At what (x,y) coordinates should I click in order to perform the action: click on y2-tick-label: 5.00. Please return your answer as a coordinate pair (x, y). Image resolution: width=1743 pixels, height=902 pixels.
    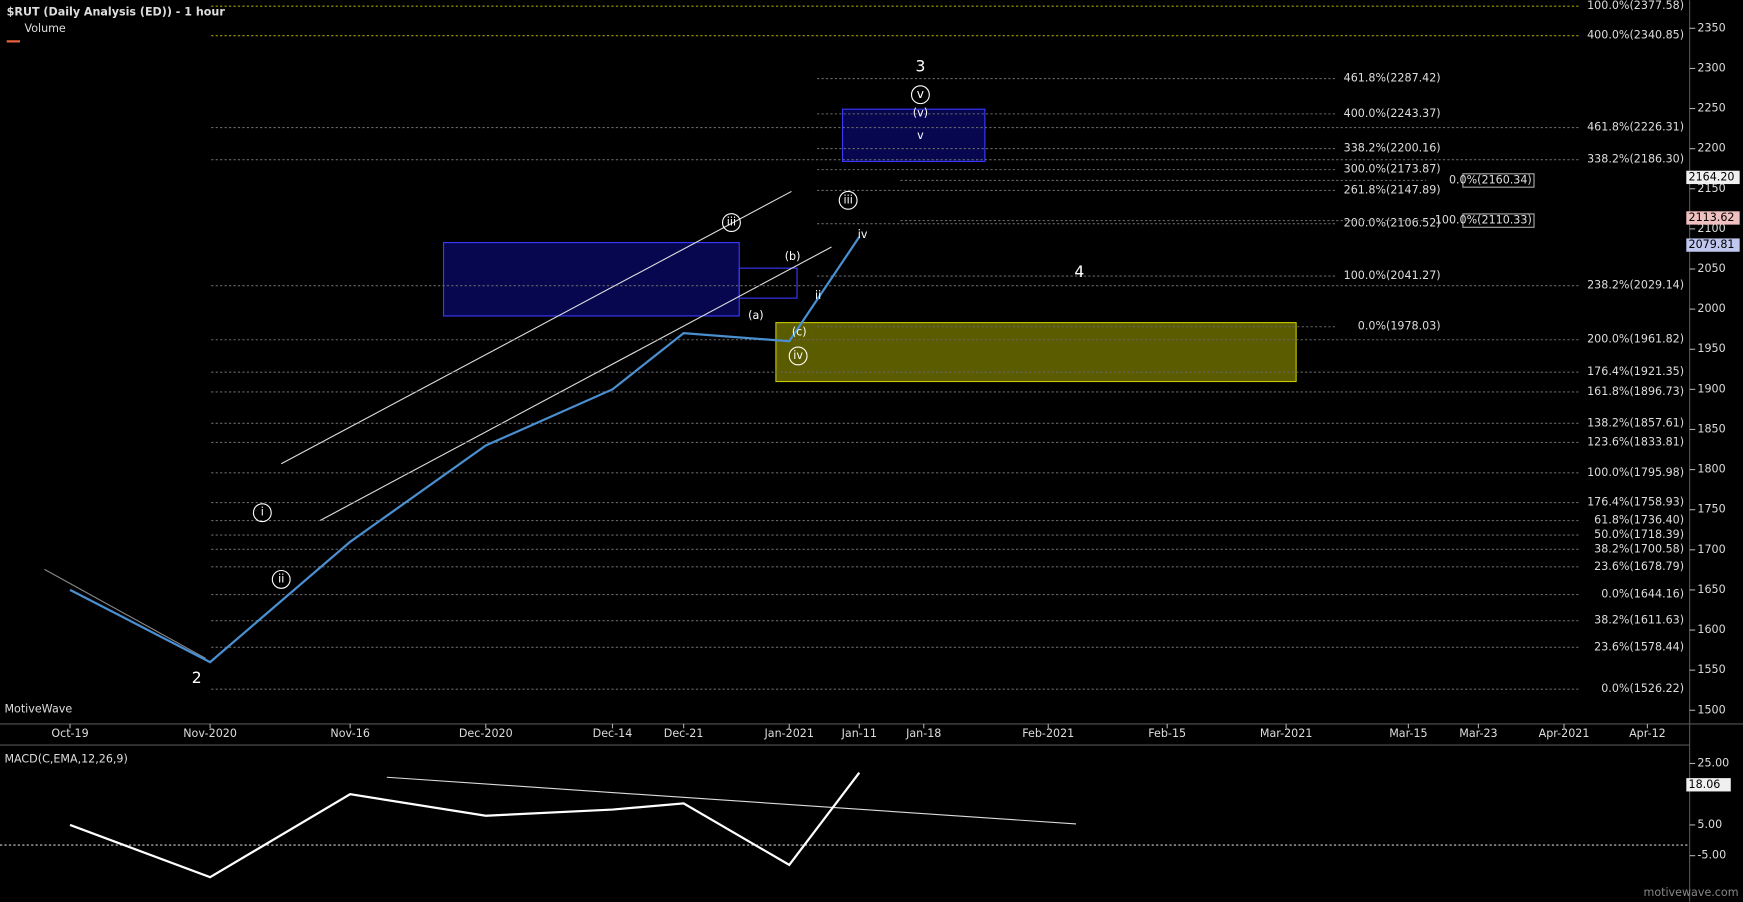
    Looking at the image, I should click on (1709, 824).